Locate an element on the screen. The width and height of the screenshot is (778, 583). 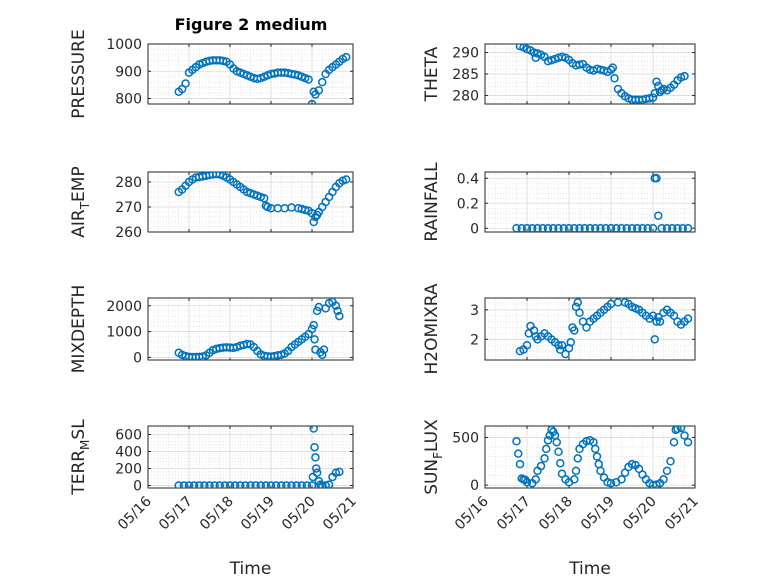
y-tick-label: 0.2 is located at coordinates (468, 204).